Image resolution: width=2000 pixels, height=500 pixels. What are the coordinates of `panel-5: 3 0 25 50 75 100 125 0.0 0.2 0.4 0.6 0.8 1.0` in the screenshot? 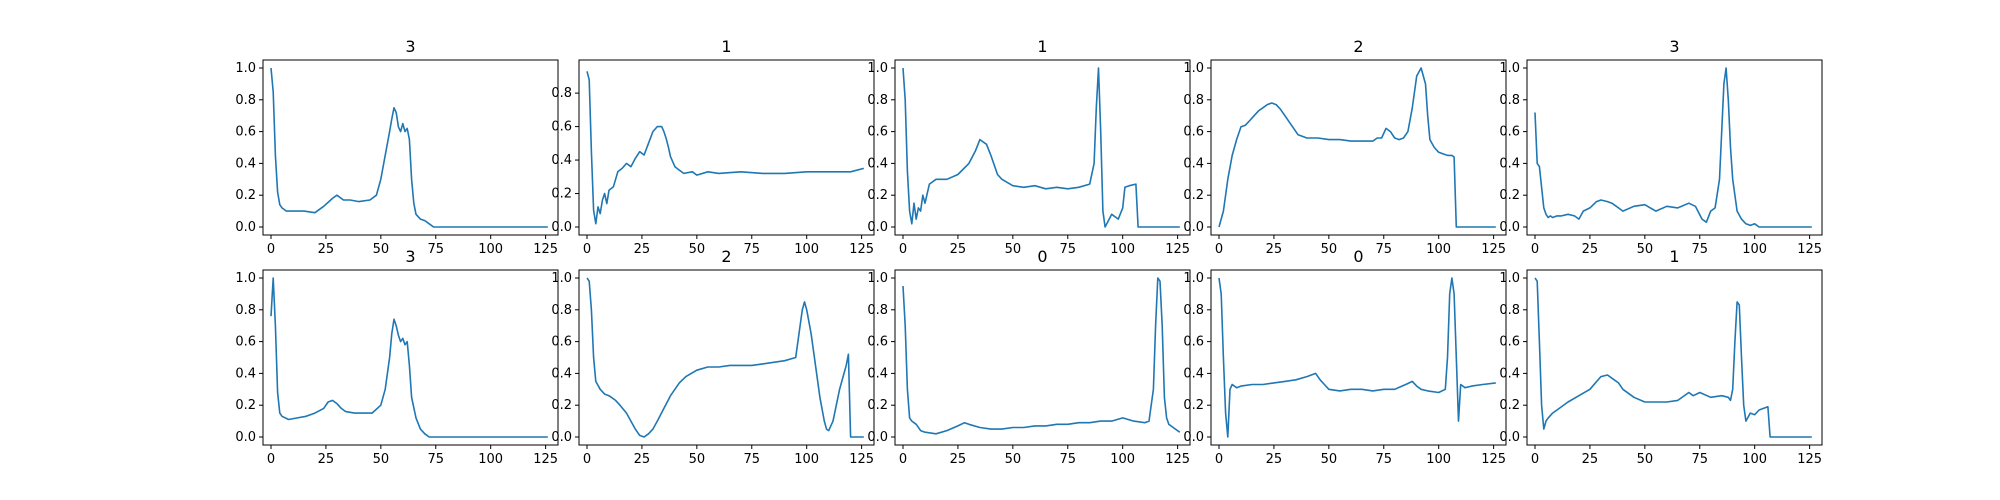 It's located at (1661, 147).